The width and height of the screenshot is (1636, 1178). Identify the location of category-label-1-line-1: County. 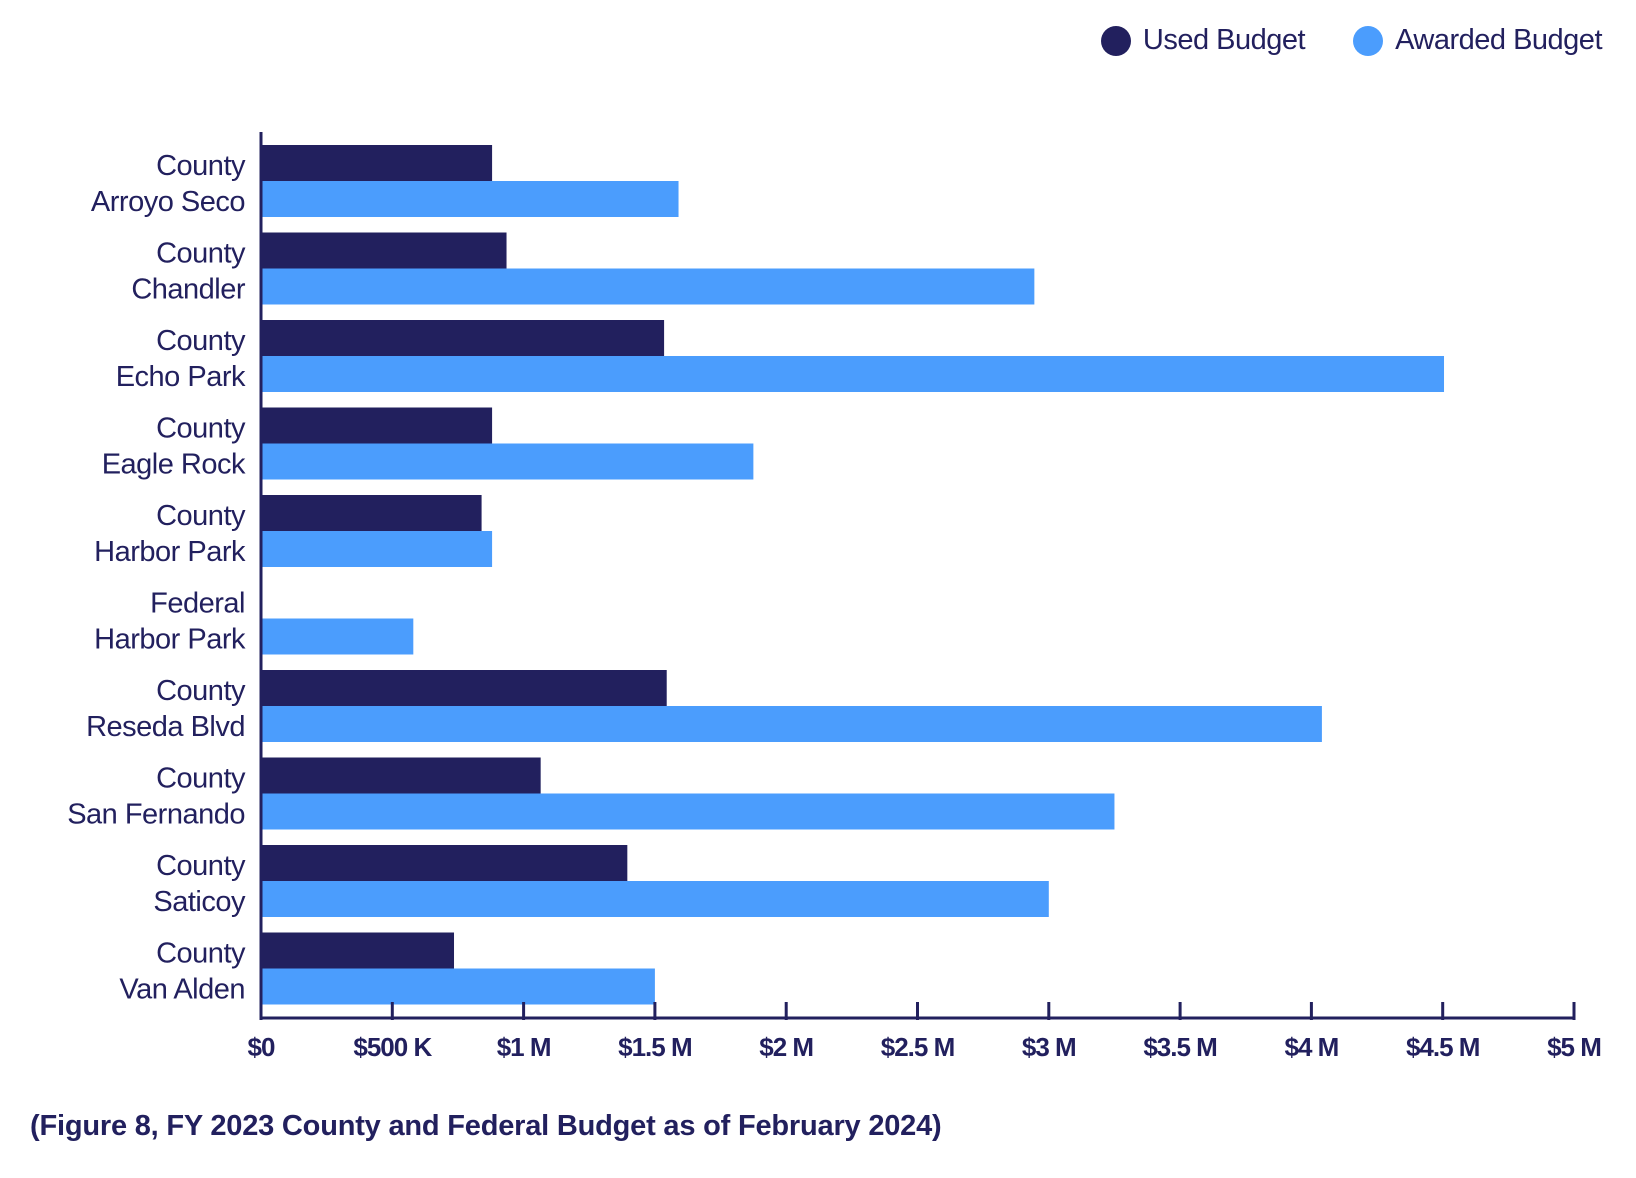
(201, 254).